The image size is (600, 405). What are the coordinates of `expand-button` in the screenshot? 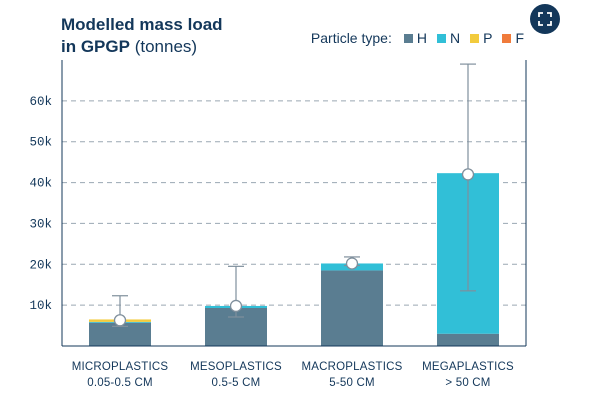 It's located at (545, 19).